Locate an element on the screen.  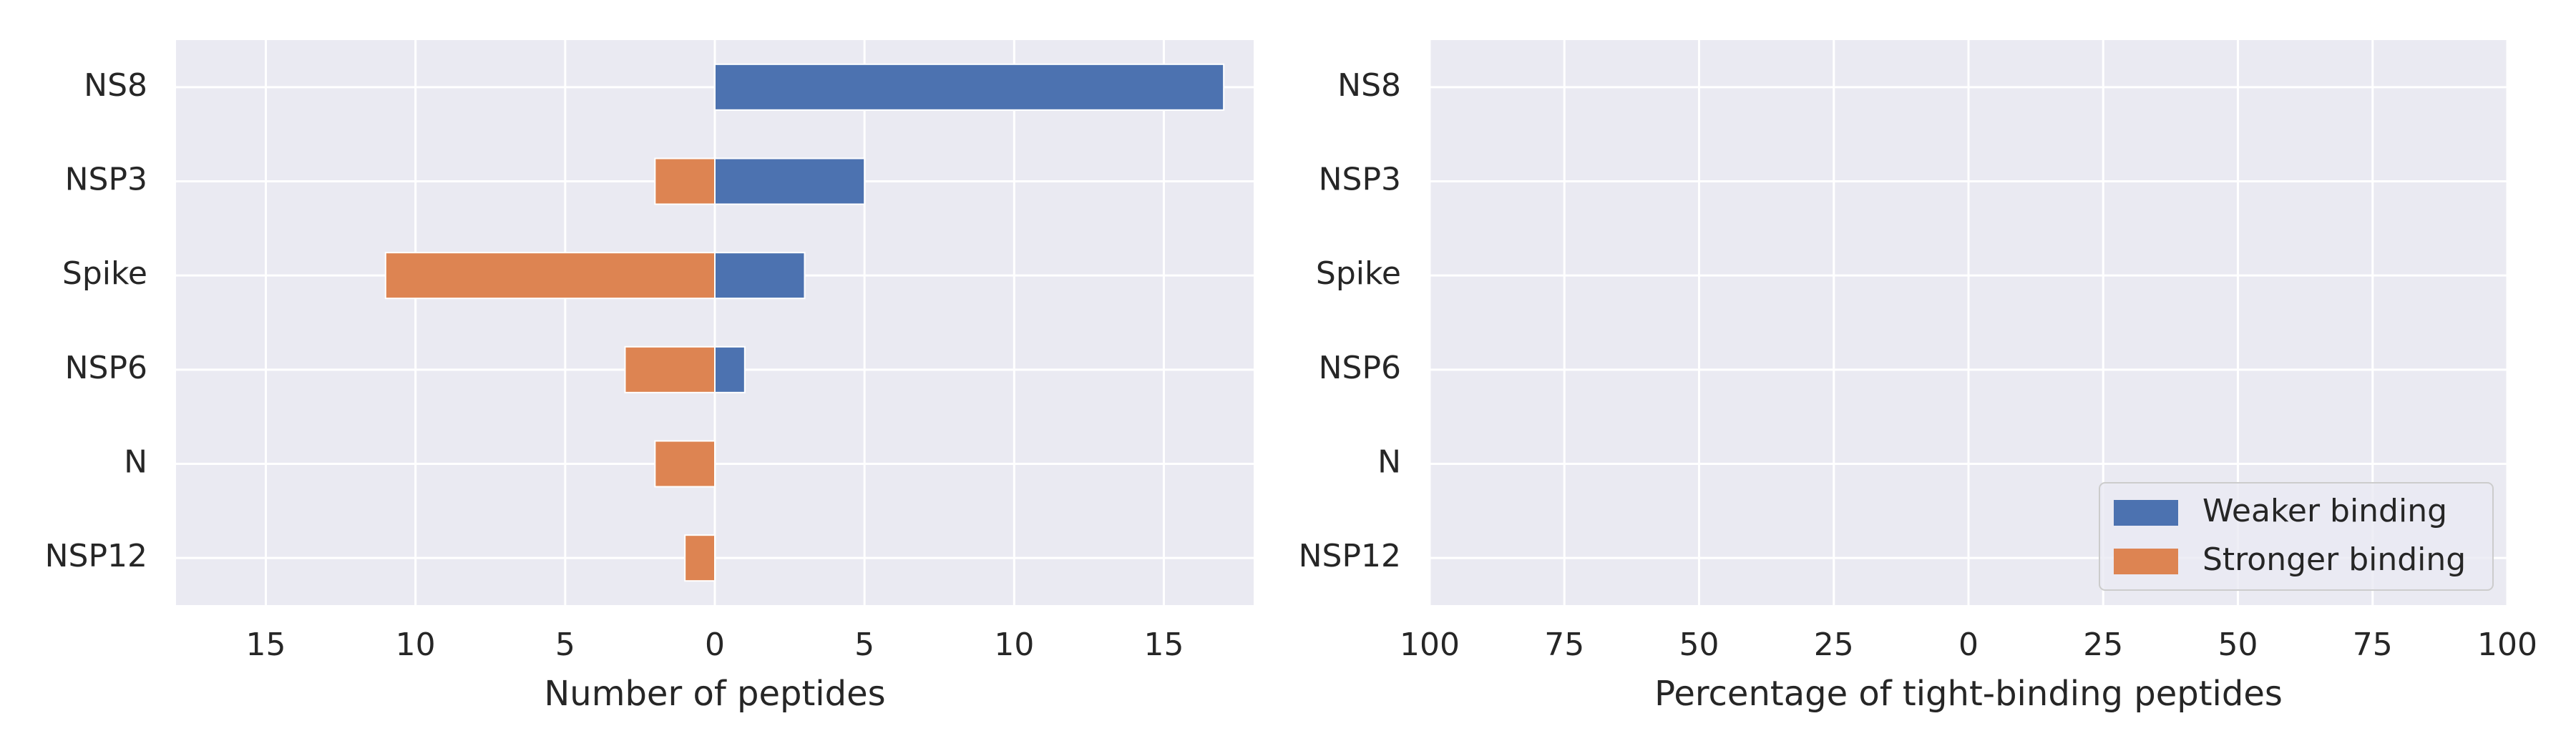
legend-frame is located at coordinates (2296, 536).